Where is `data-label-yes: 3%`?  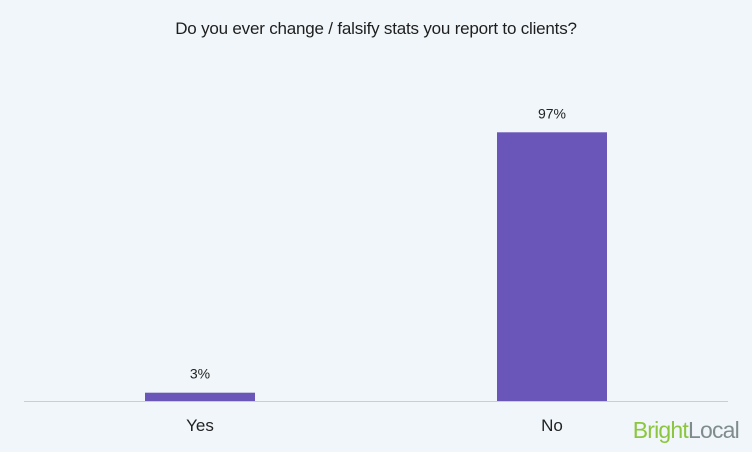 data-label-yes: 3% is located at coordinates (200, 374).